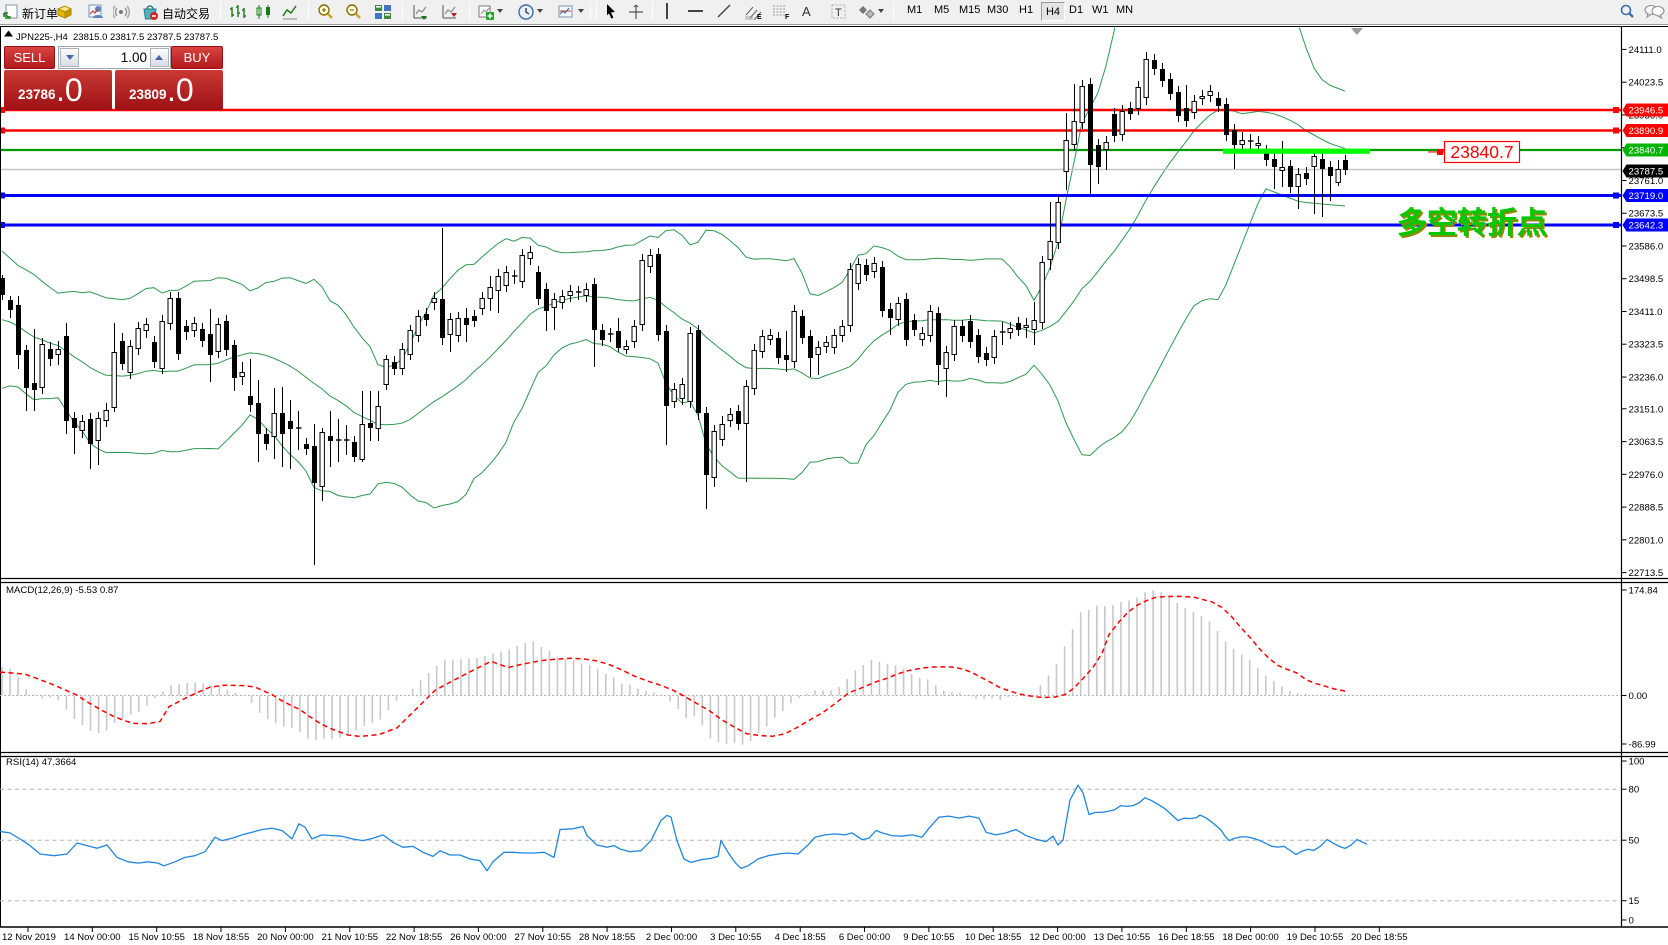 This screenshot has height=945, width=1668. I want to click on svg-text: 23323.5, so click(1646, 345).